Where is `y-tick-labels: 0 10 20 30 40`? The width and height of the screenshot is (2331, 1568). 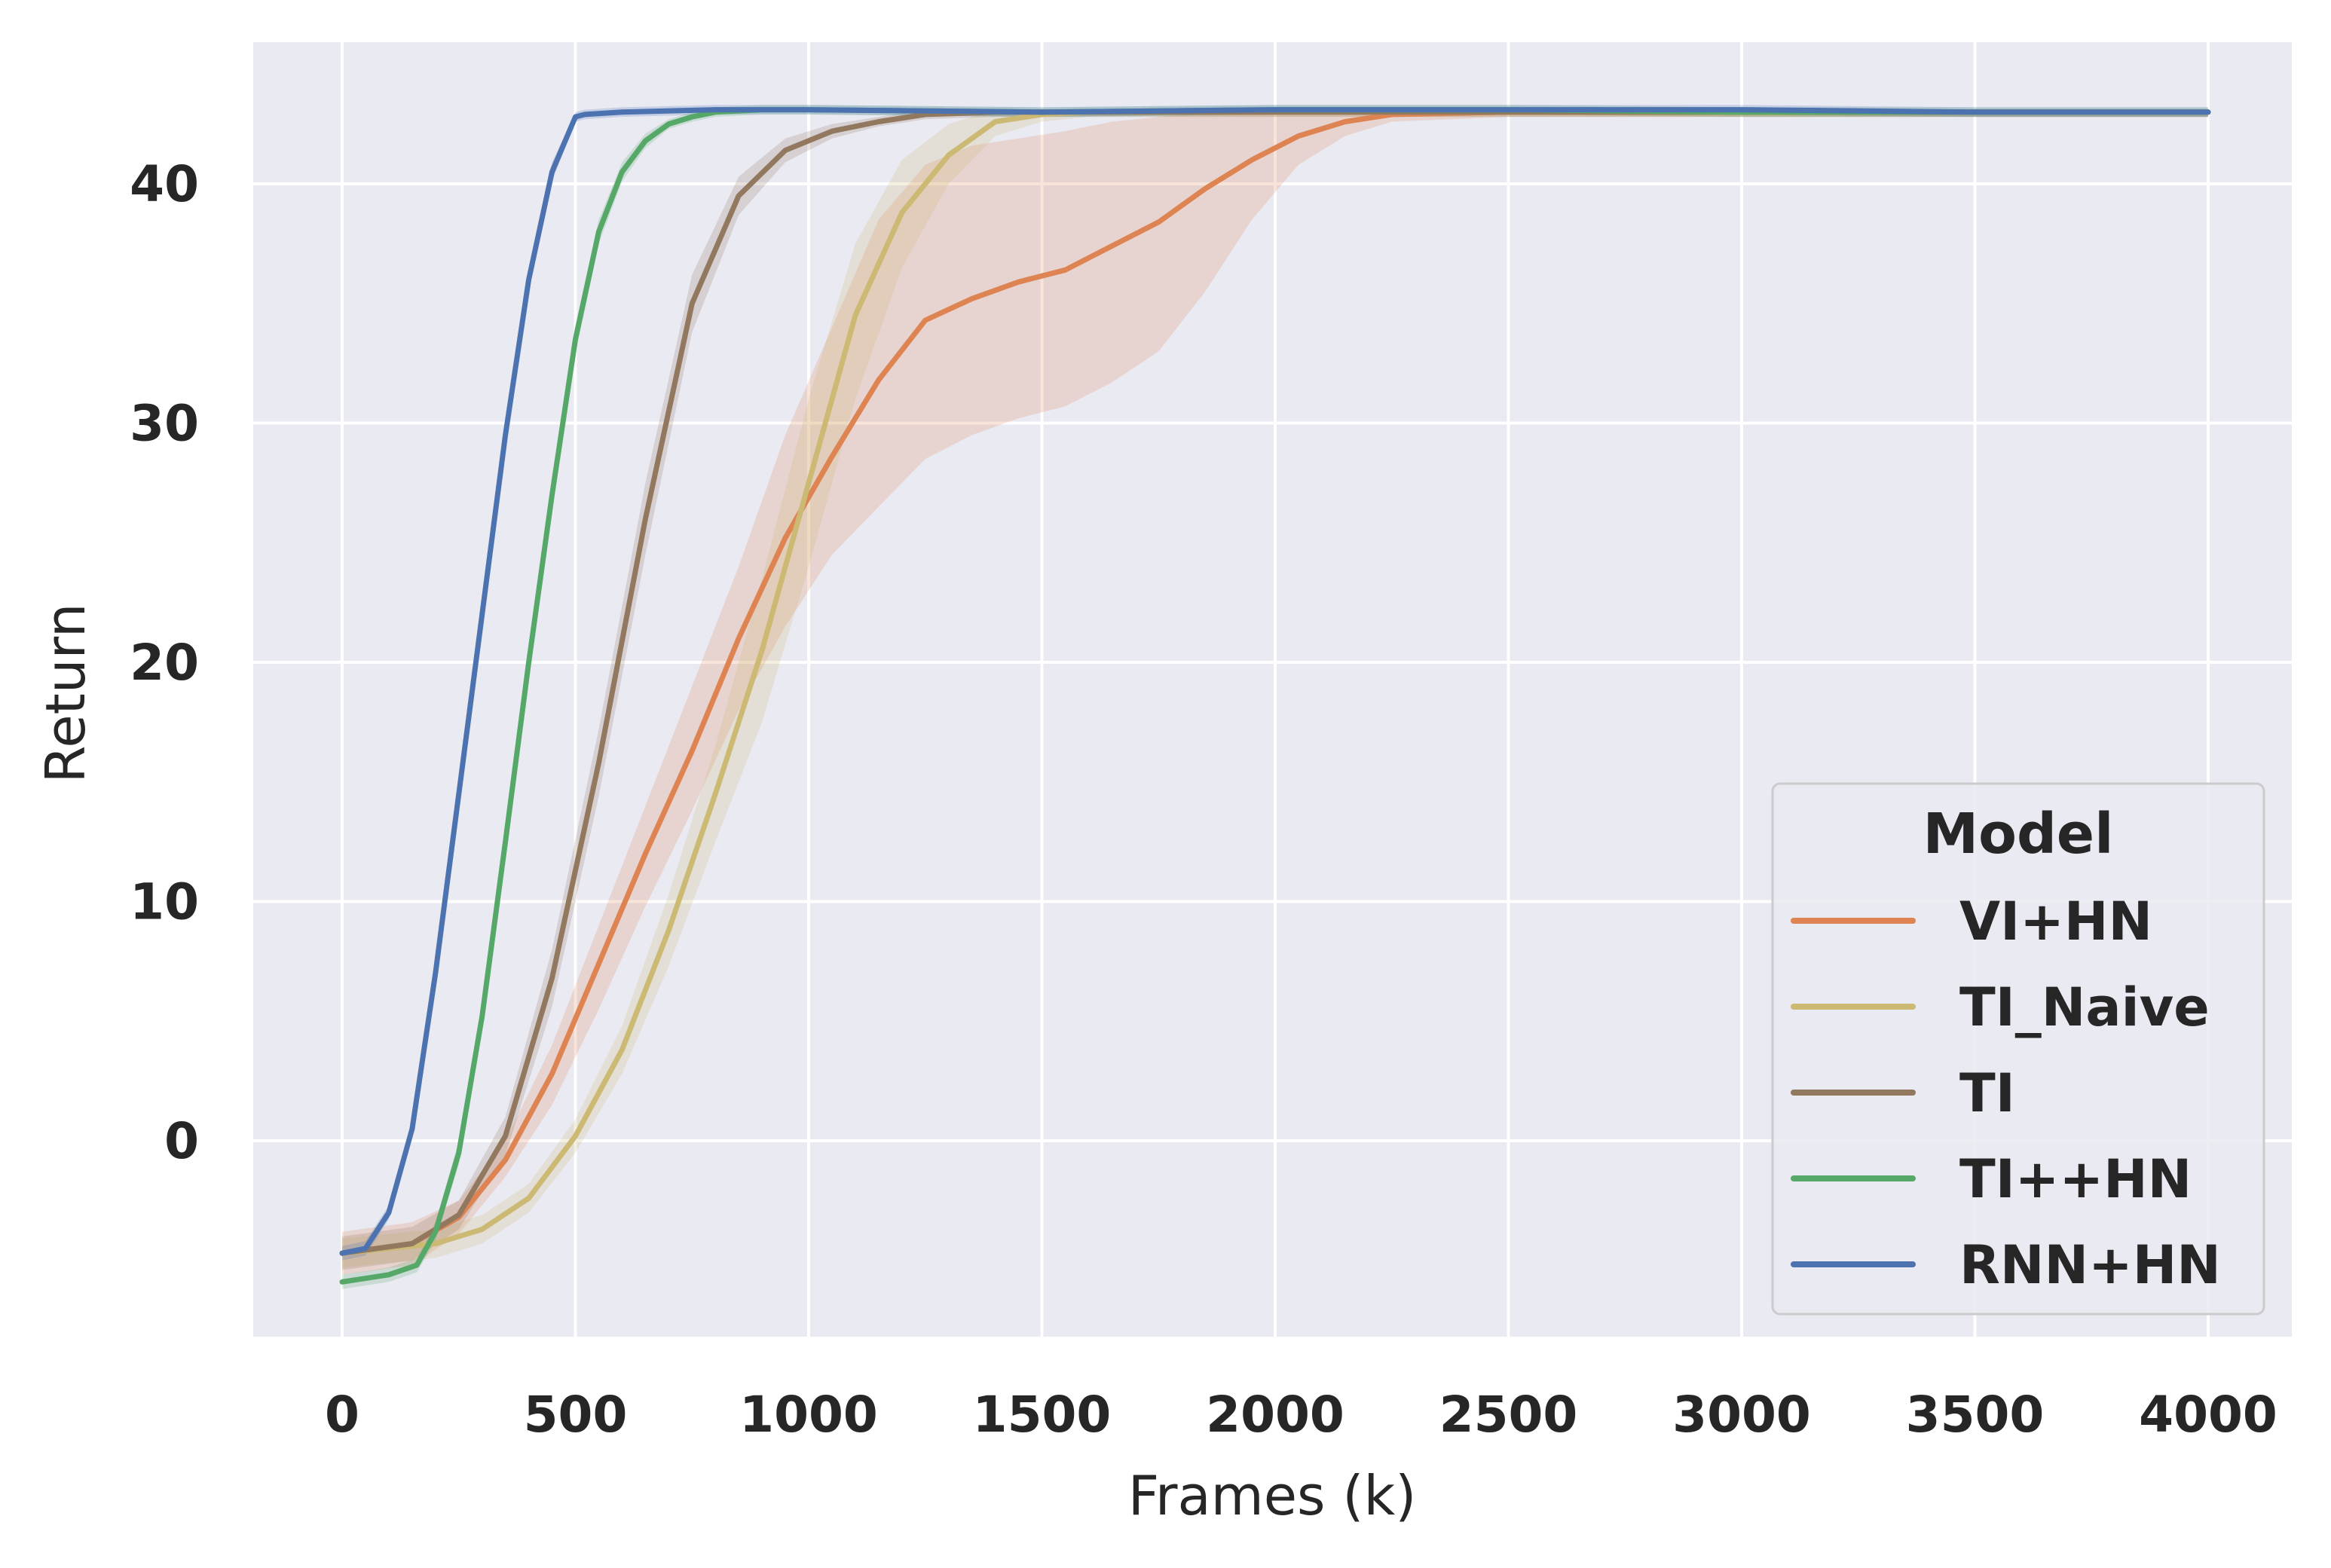 y-tick-labels: 0 10 20 30 40 is located at coordinates (164, 662).